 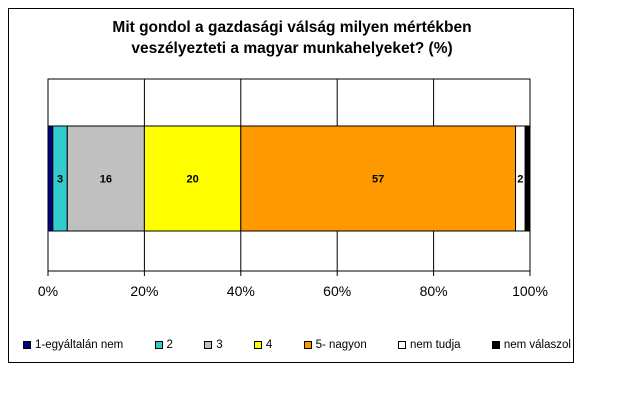 I want to click on bar-data-label: 16, so click(x=106, y=180).